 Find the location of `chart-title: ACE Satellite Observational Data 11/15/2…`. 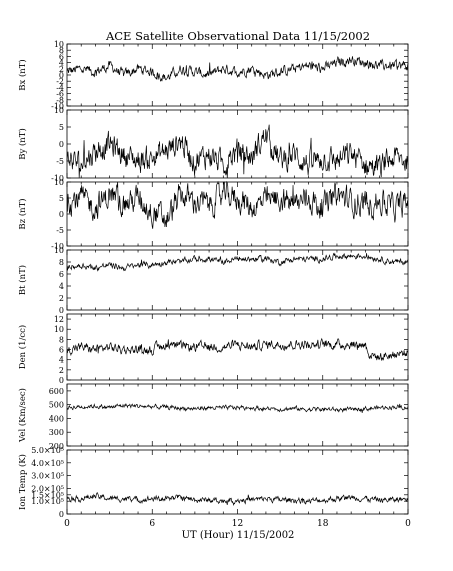

chart-title: ACE Satellite Observational Data 11/15/2… is located at coordinates (237, 36).